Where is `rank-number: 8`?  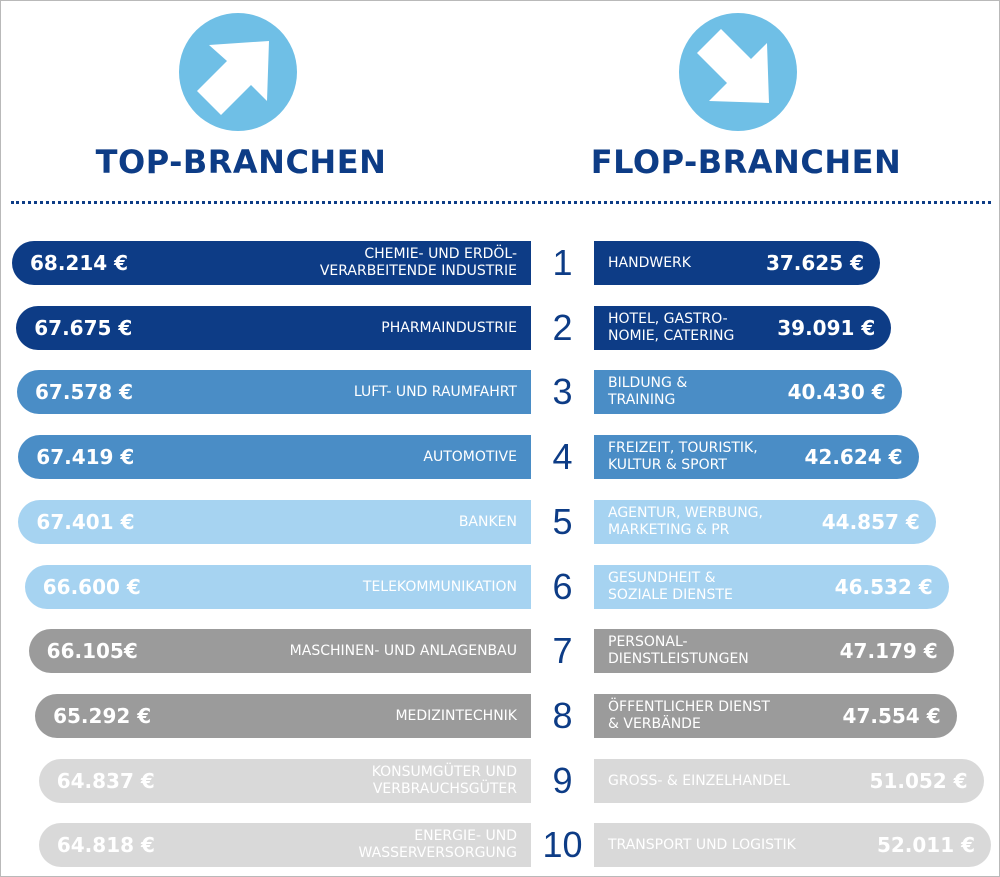
rank-number: 8 is located at coordinates (562, 715).